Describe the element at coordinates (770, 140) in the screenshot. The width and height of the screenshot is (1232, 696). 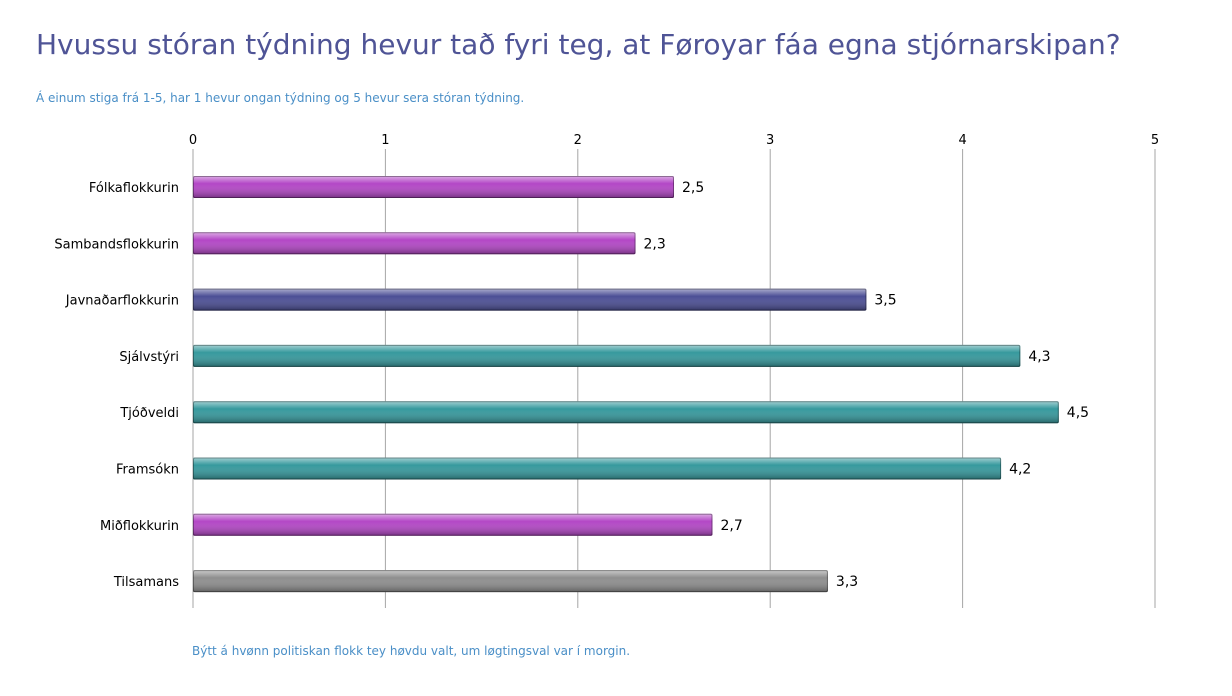
I see `x-tick-label: 3` at that location.